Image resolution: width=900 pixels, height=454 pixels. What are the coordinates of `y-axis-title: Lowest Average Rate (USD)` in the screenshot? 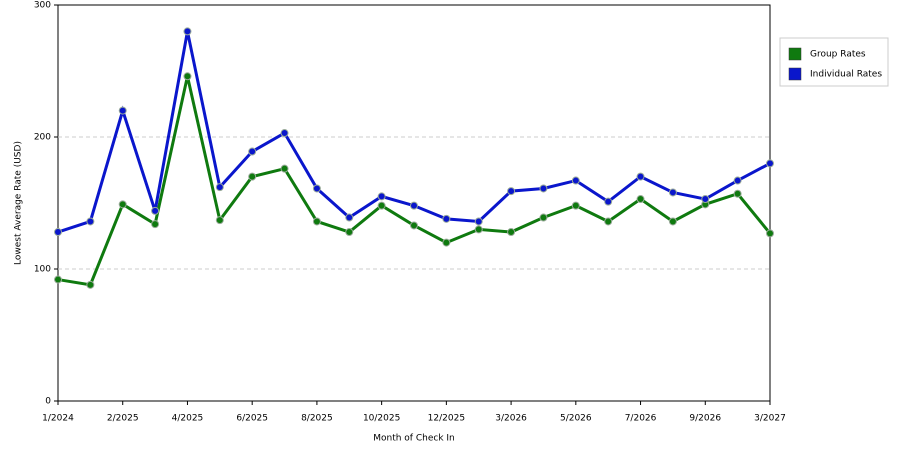 It's located at (19, 203).